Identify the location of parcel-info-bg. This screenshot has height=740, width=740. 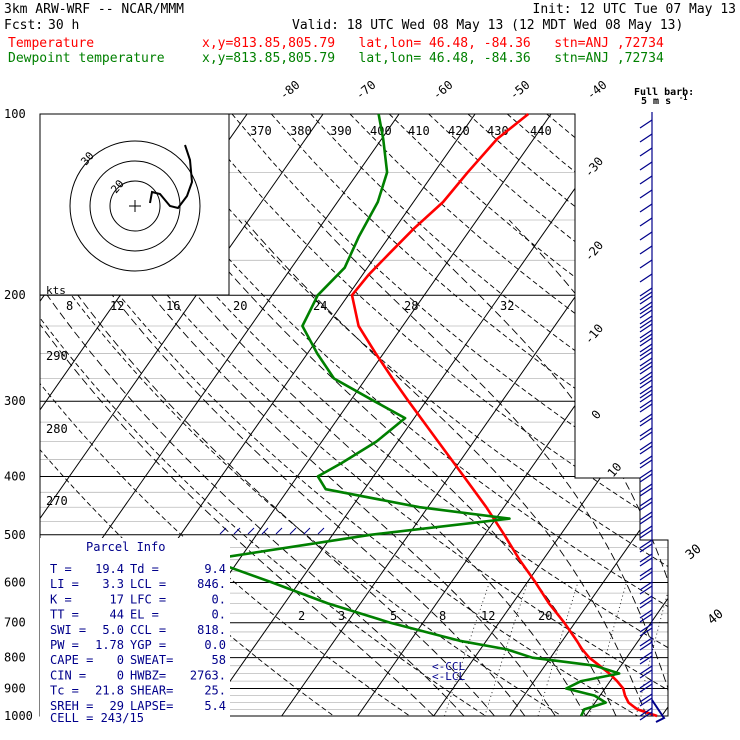
(135, 631).